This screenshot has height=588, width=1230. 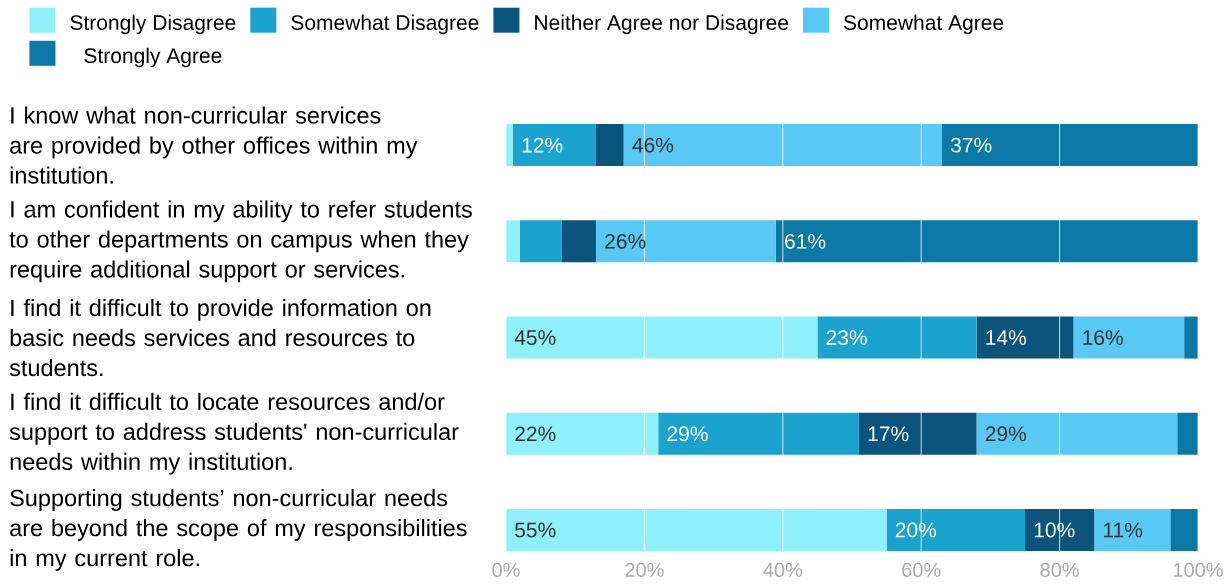 I want to click on legend-label: Neither Agree nor Disagree, so click(x=662, y=24).